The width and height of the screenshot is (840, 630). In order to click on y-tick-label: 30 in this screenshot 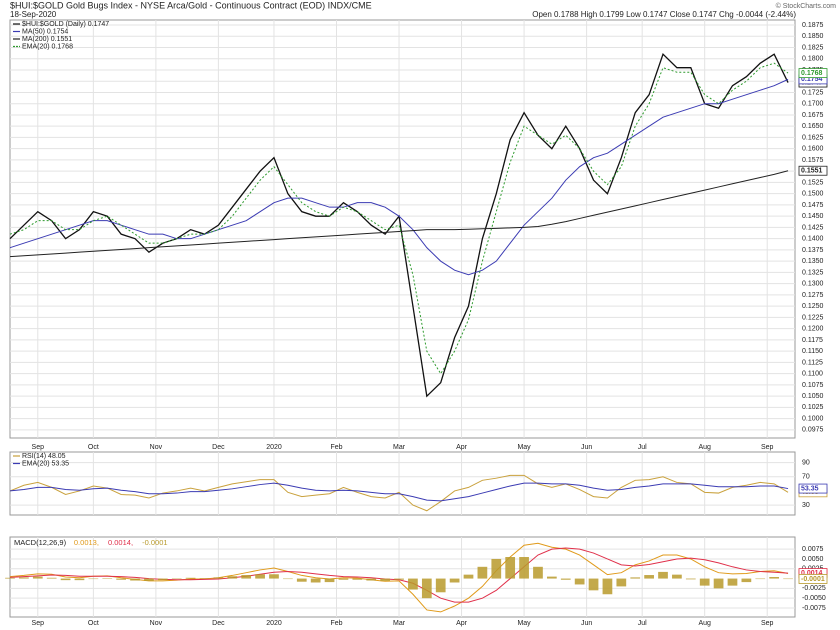, I will do `click(806, 505)`.